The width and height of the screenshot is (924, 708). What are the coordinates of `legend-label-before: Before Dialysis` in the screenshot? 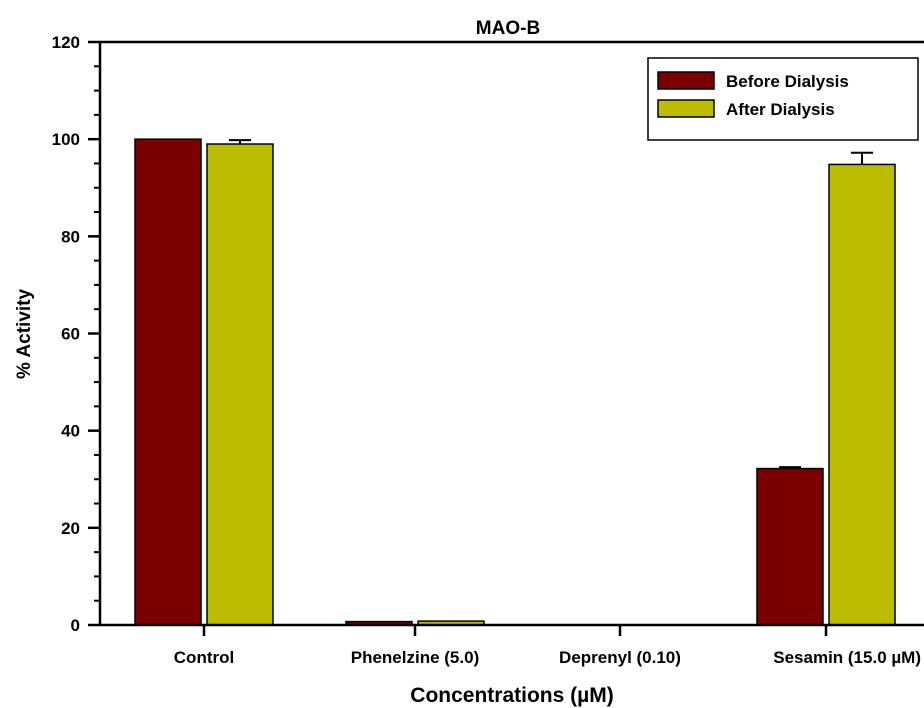 It's located at (787, 81).